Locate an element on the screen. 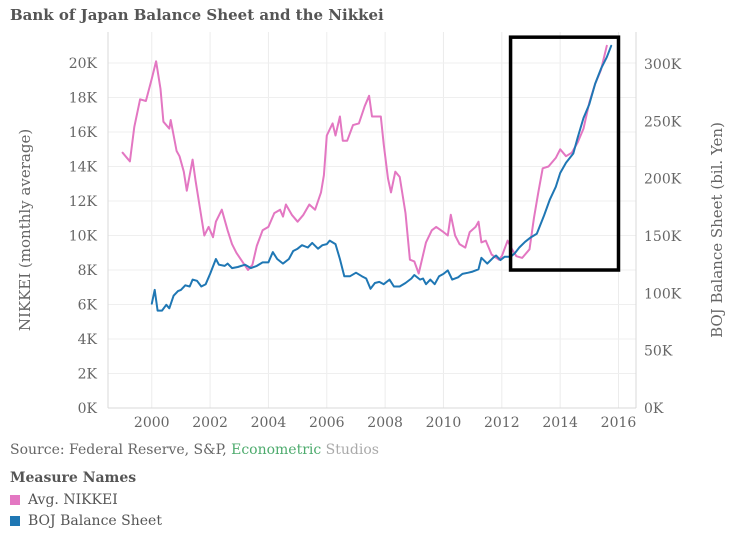 This screenshot has width=740, height=546. y-left-tick-label: 12K is located at coordinates (83, 202).